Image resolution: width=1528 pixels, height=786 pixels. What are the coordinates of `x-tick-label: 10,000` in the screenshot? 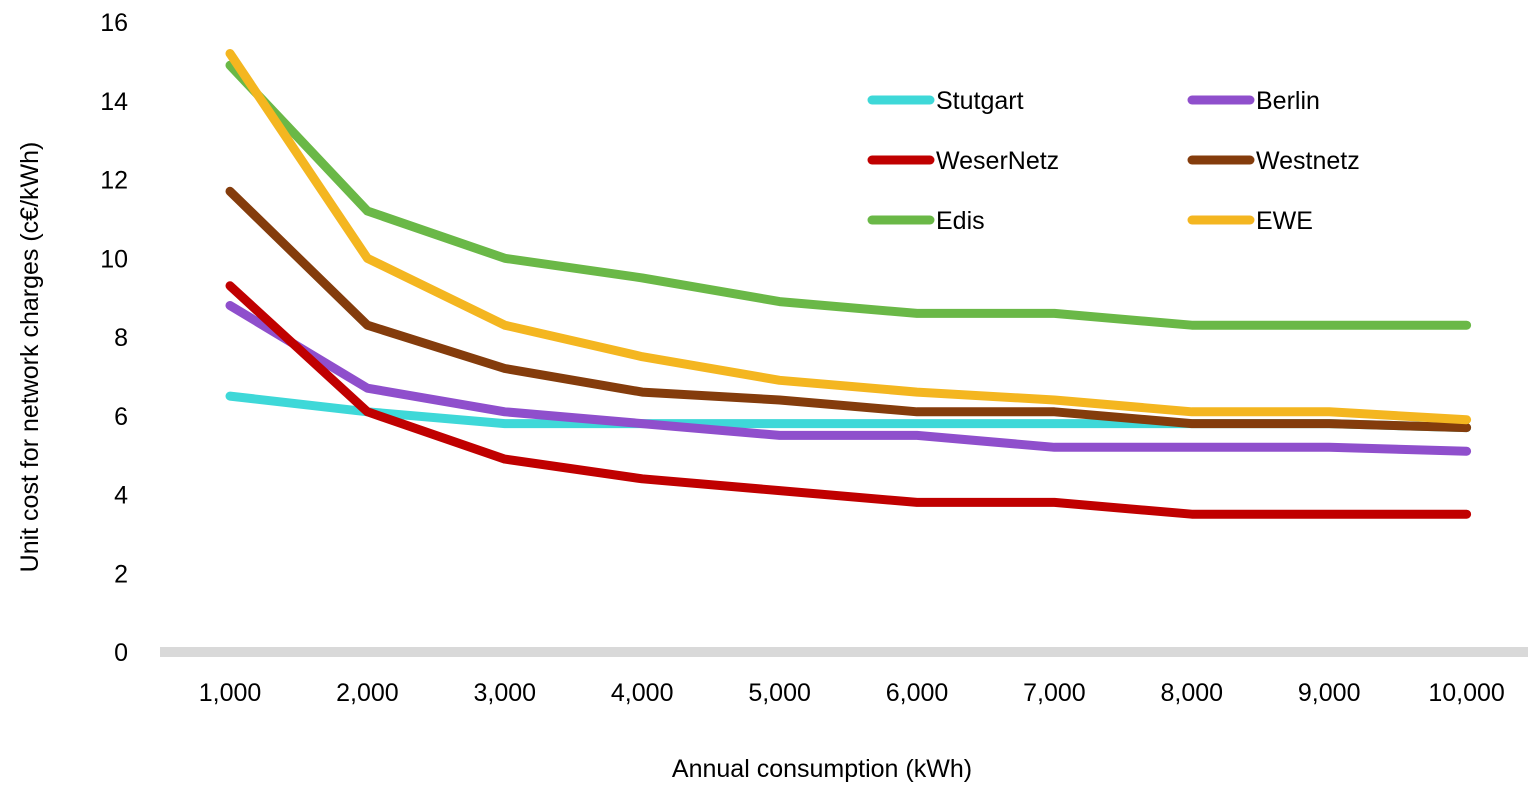 It's located at (1466, 693).